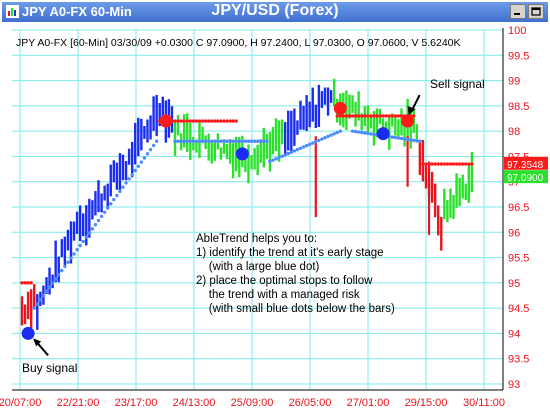 The image size is (550, 420). What do you see at coordinates (518, 360) in the screenshot?
I see `y-tick-label: 93.5` at bounding box center [518, 360].